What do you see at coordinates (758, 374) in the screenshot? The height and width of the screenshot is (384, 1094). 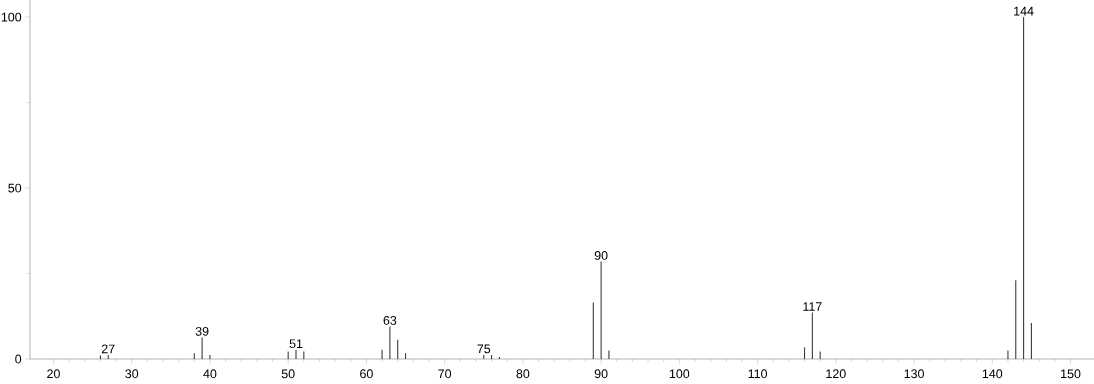 I see `x-tick-label: 110` at bounding box center [758, 374].